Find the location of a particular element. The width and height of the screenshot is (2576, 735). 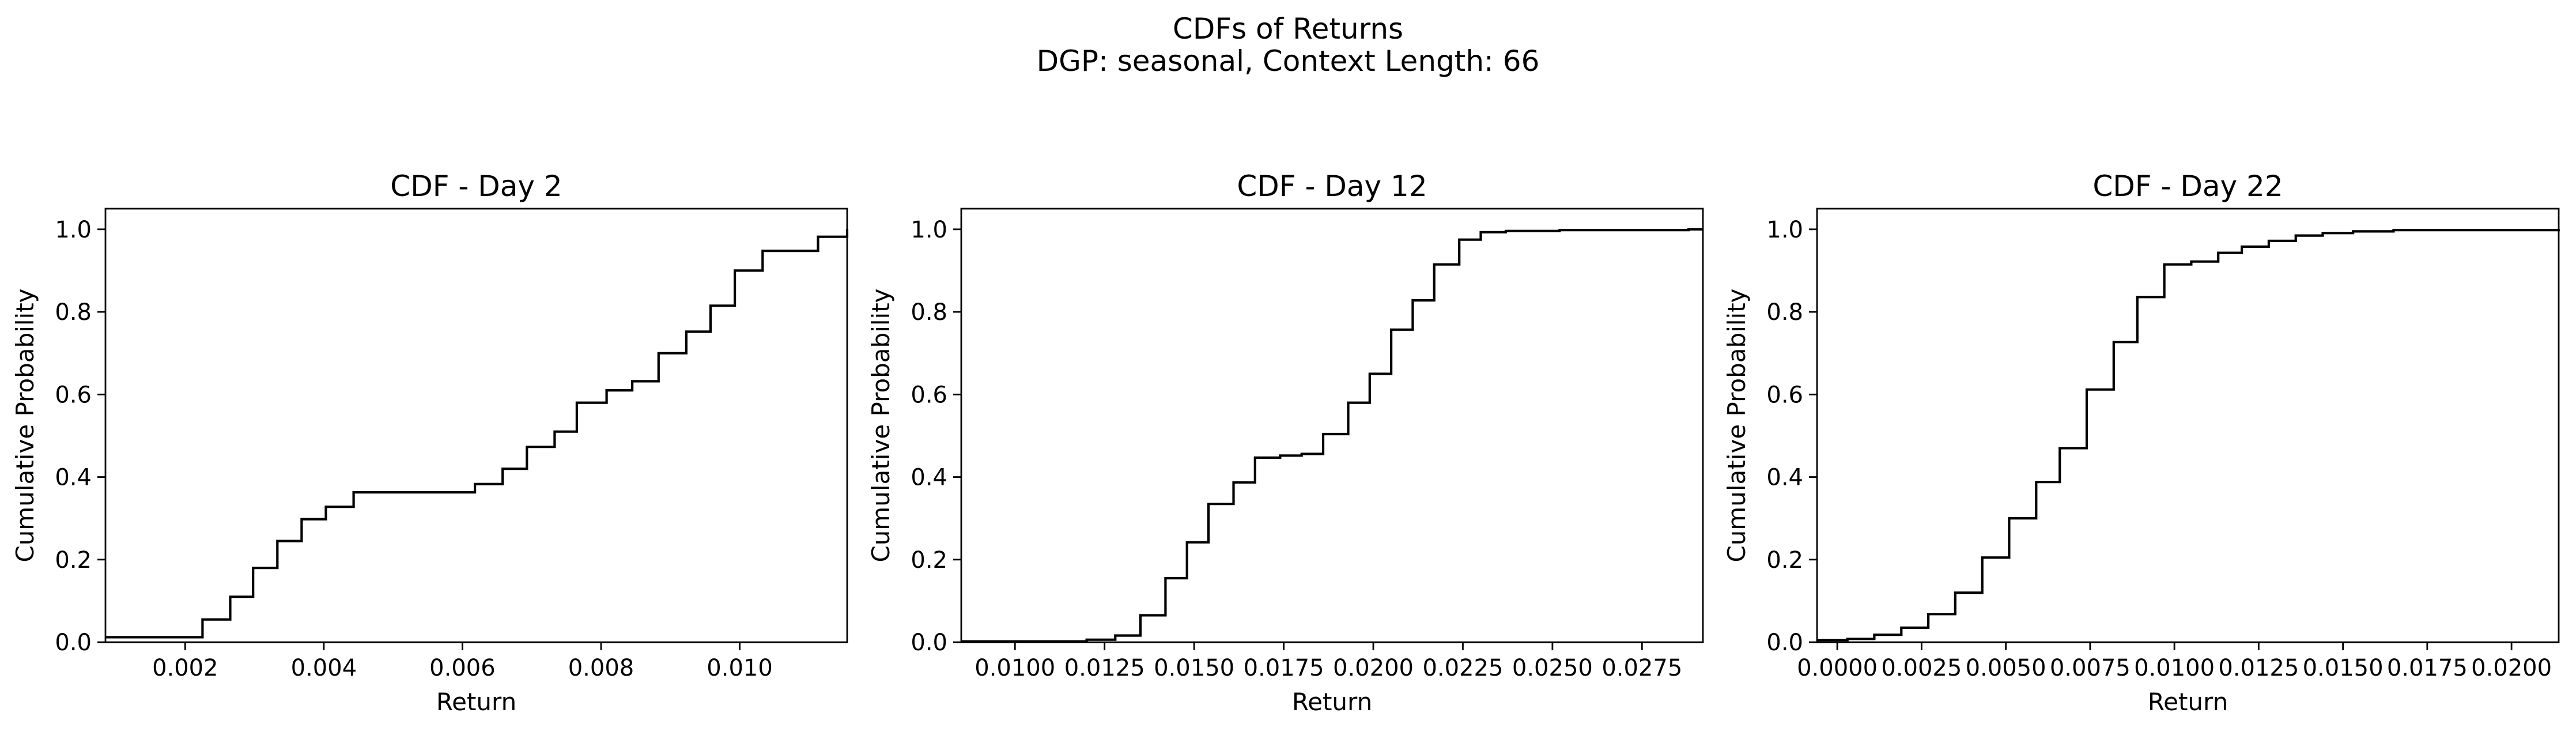

x-tick-label: 0.006 is located at coordinates (462, 668).